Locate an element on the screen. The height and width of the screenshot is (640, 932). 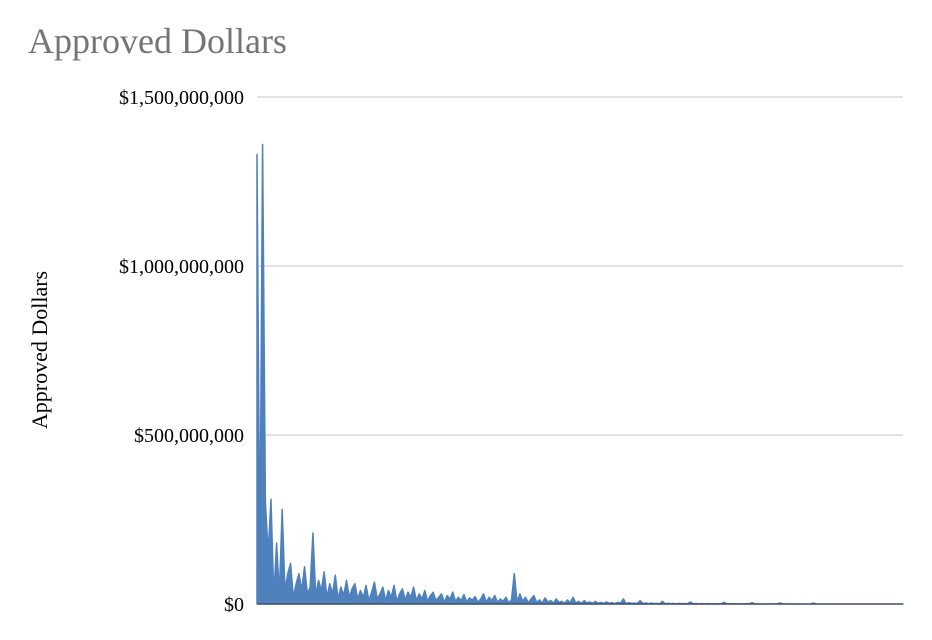
y-tick-label: $1,500,000,000 is located at coordinates (181, 98).